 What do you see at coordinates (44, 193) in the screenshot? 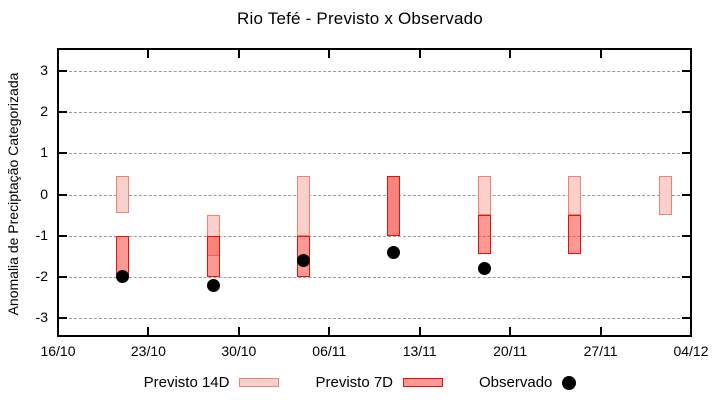
I see `y-tick-label: 0` at bounding box center [44, 193].